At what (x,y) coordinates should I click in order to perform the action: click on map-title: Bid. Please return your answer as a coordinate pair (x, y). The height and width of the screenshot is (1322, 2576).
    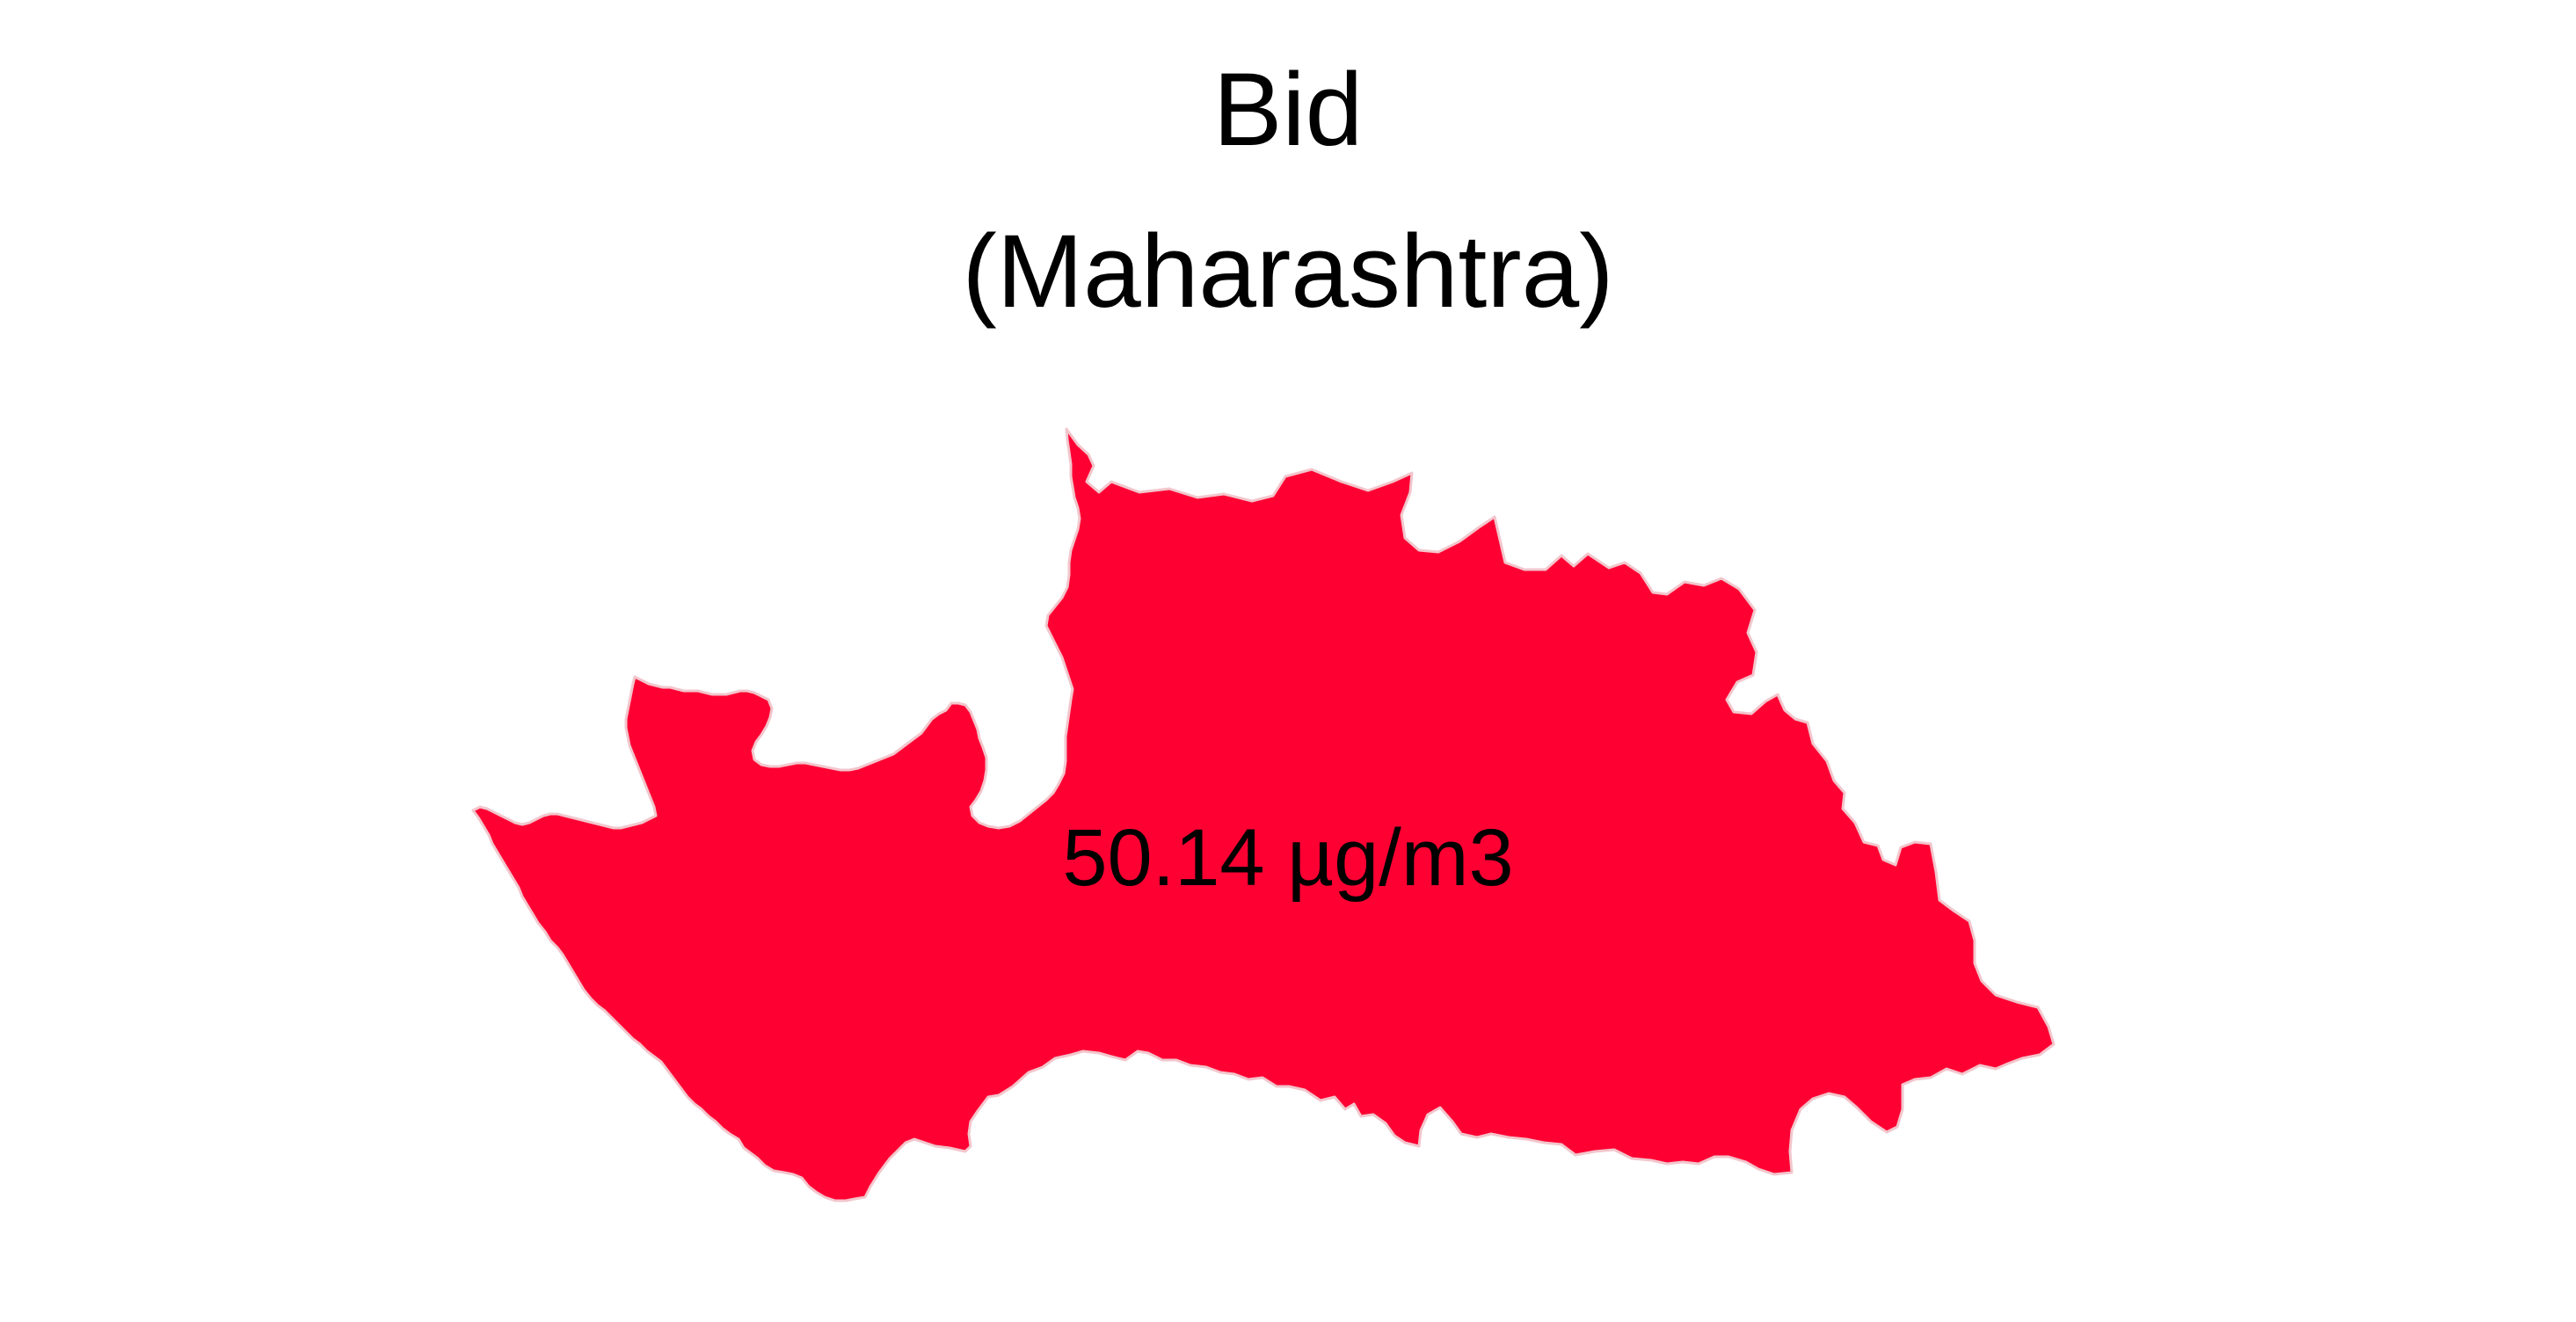
    Looking at the image, I should click on (1288, 110).